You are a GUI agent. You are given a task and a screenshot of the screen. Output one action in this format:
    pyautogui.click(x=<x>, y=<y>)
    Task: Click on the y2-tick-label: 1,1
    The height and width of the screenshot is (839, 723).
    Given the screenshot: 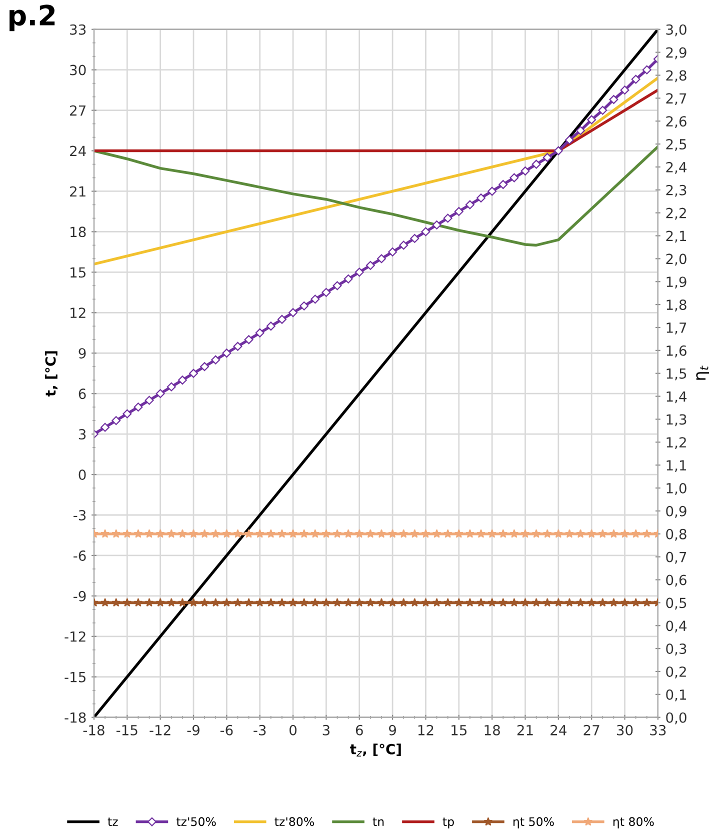 What is the action you would take?
    pyautogui.click(x=676, y=466)
    